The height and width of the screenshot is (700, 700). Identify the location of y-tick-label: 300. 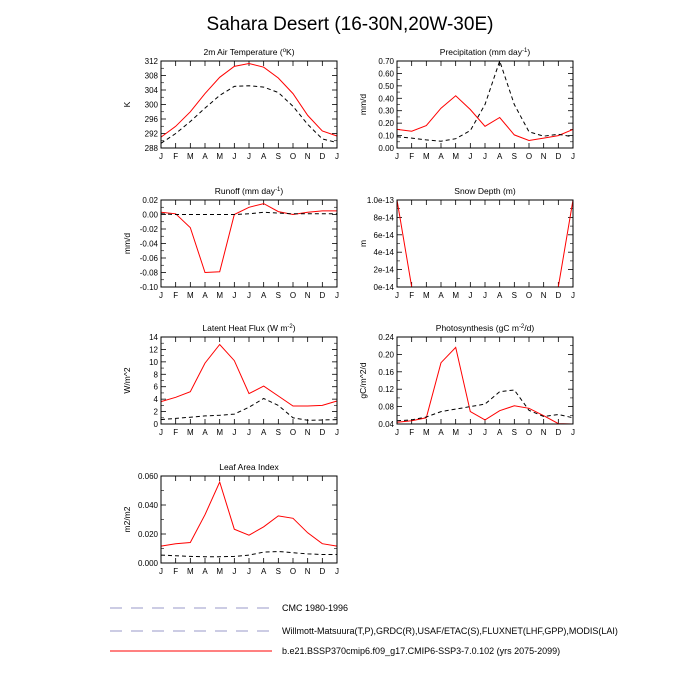
(152, 105).